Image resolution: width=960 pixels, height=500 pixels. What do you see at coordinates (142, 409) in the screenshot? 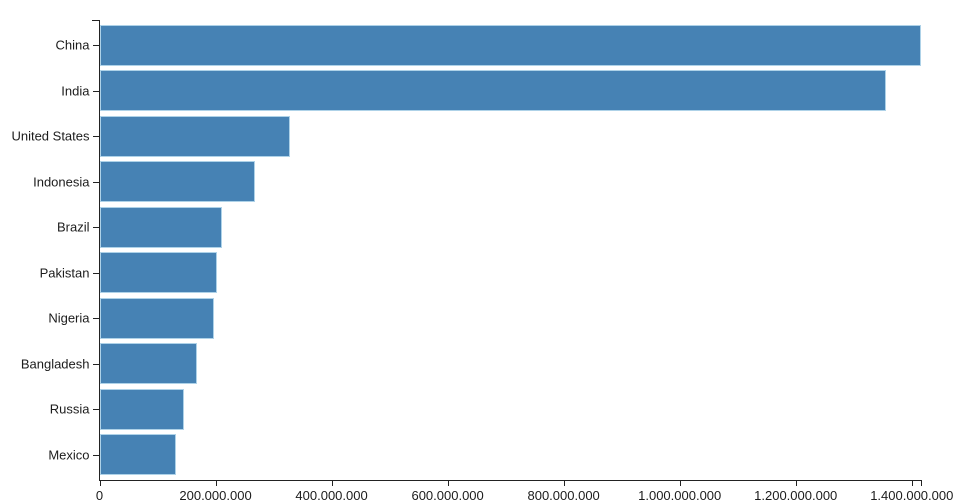
I see `bar-russia` at bounding box center [142, 409].